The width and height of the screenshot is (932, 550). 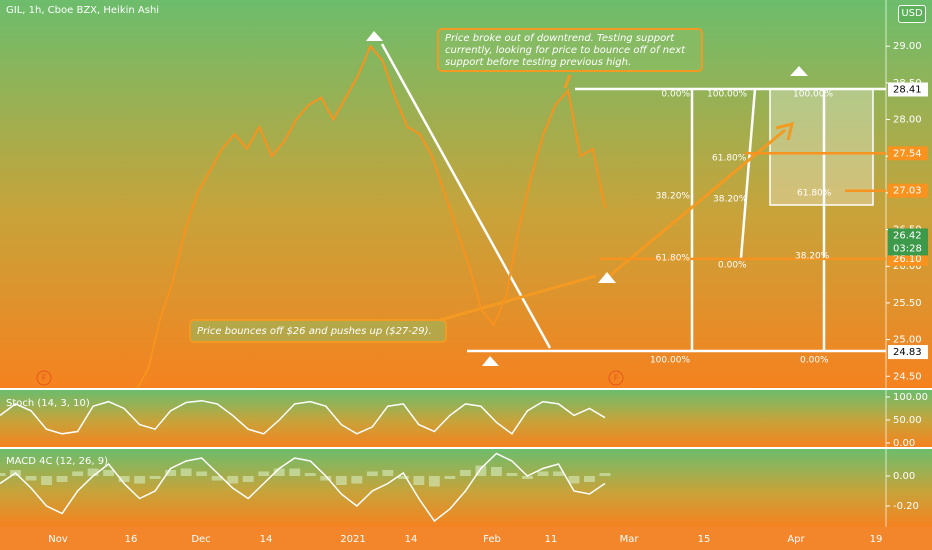 I want to click on time-axis, so click(x=466, y=538).